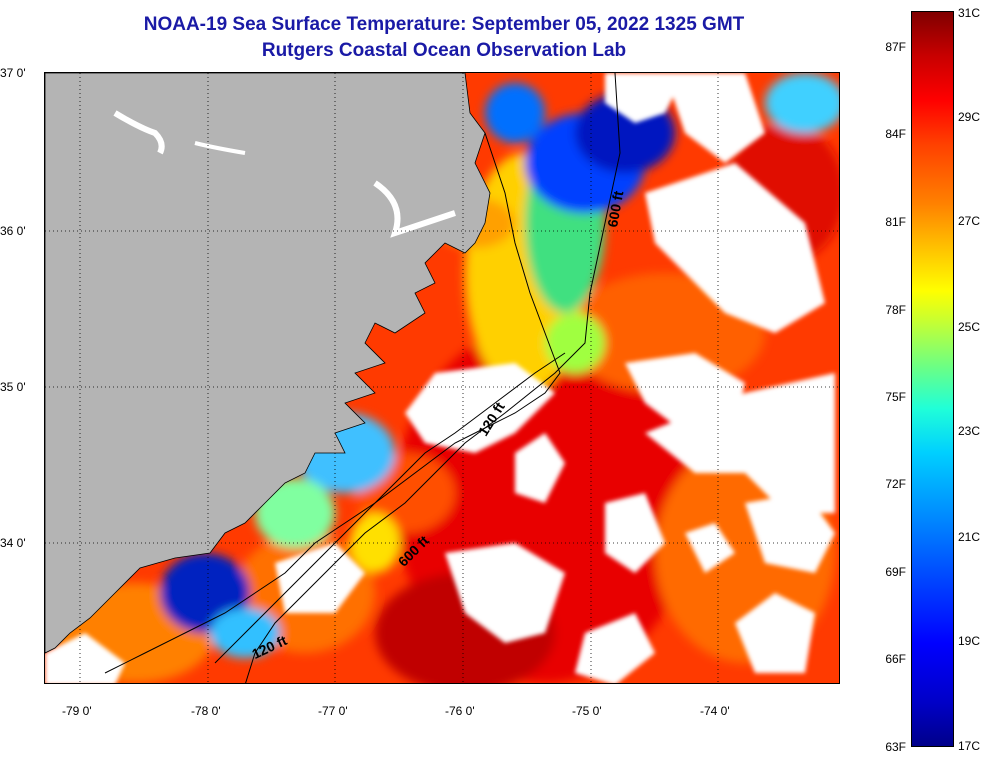 The width and height of the screenshot is (992, 761). Describe the element at coordinates (895, 572) in the screenshot. I see `colorbar-f-69: 69F` at that location.